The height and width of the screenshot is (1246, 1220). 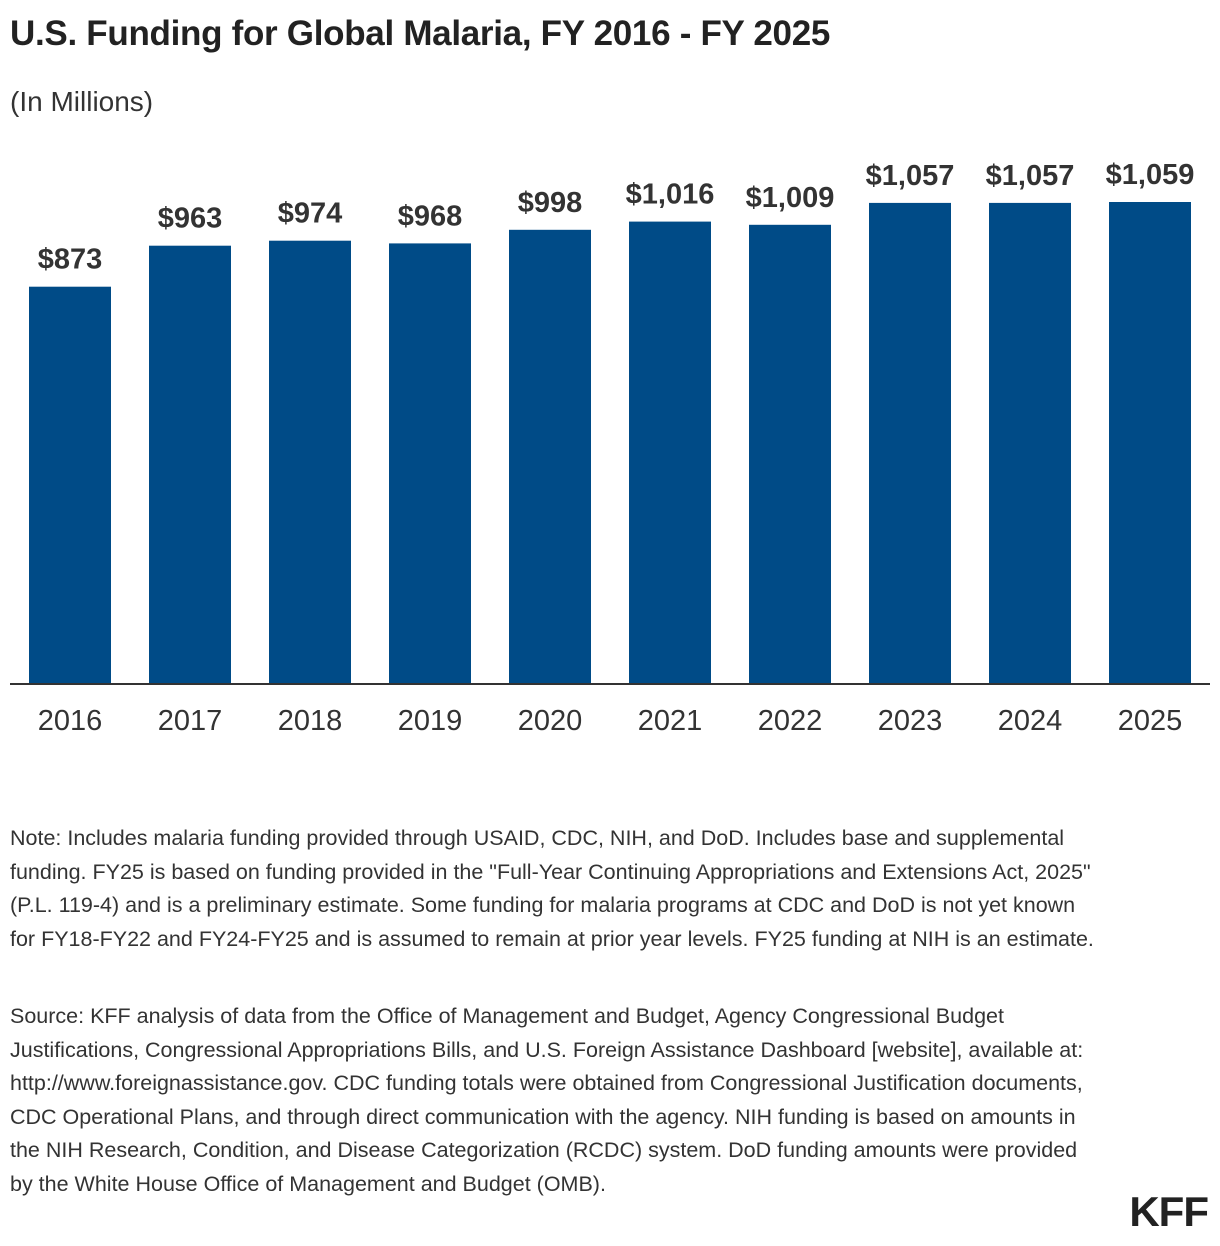 I want to click on value-label-2018: $974, so click(x=310, y=214).